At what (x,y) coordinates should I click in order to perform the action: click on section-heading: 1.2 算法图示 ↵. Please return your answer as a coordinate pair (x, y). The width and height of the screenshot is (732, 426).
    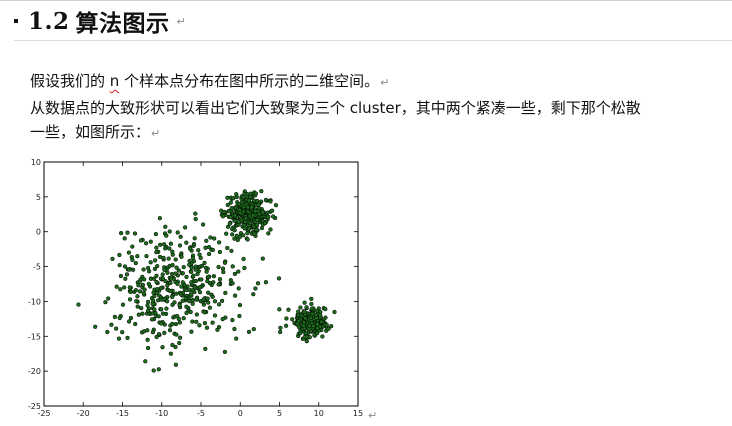
    Looking at the image, I should click on (100, 21).